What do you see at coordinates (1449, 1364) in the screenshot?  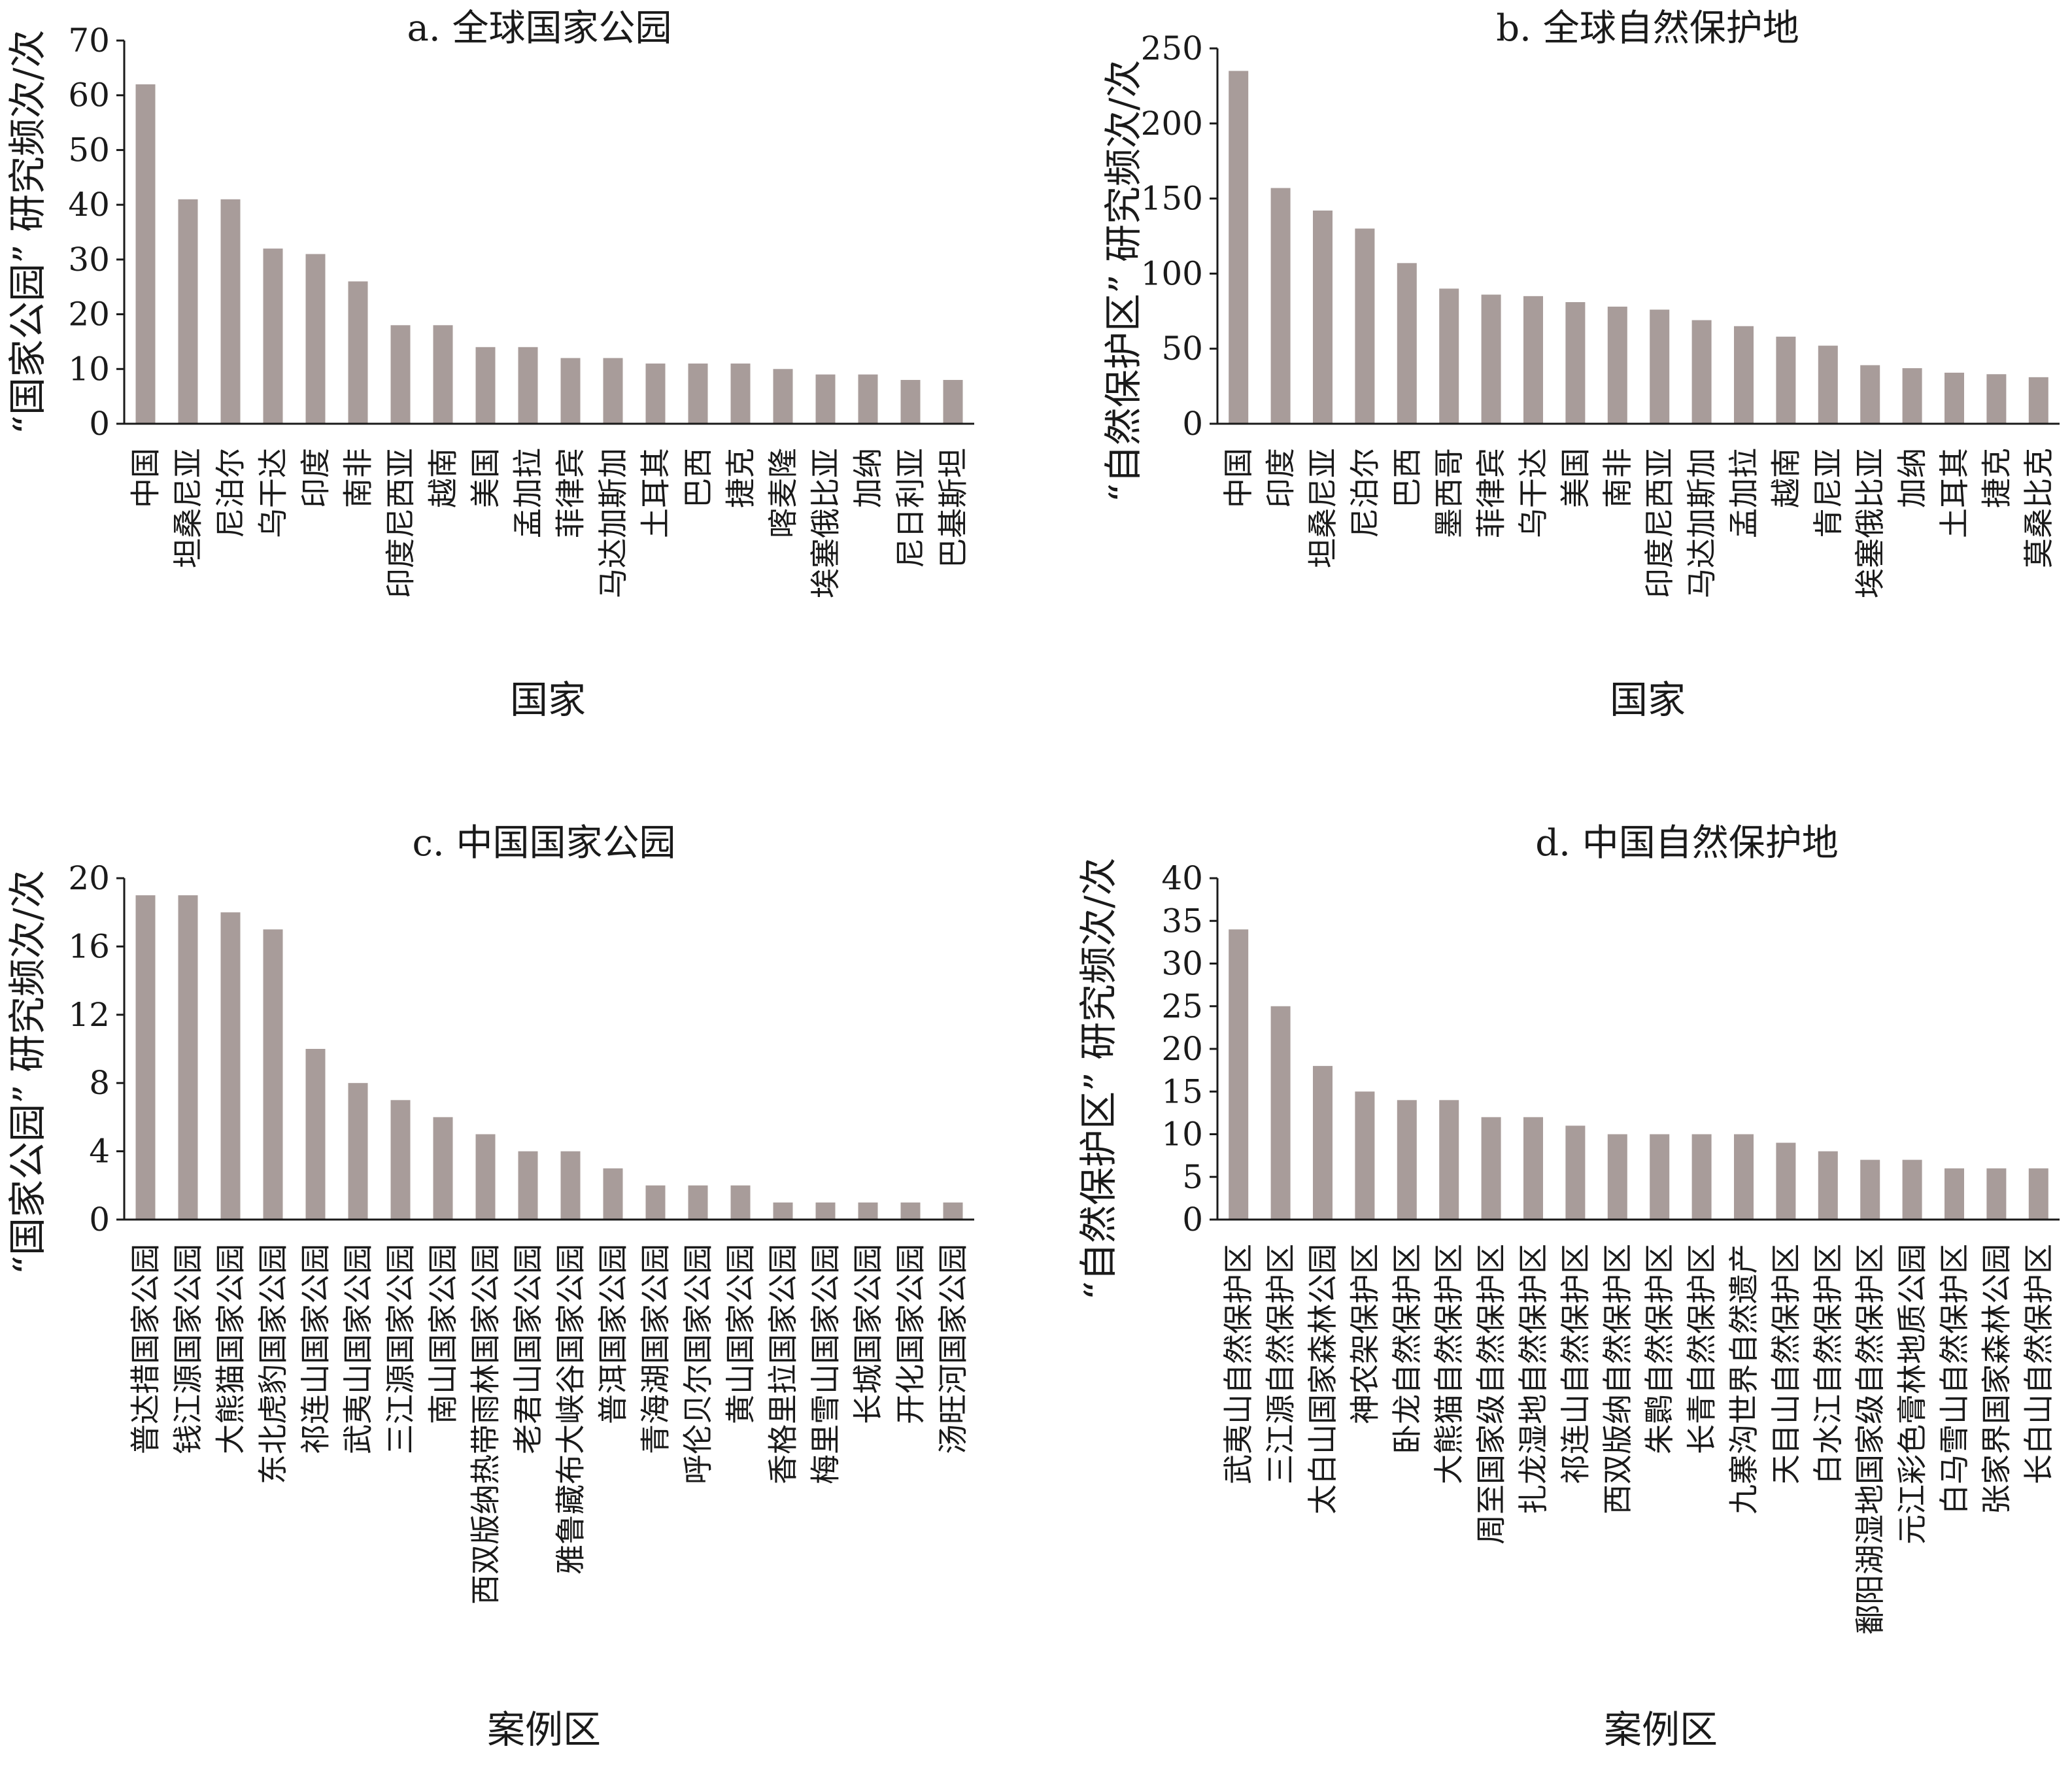 I see `x-tick-label: 大熊猫自然保护区` at bounding box center [1449, 1364].